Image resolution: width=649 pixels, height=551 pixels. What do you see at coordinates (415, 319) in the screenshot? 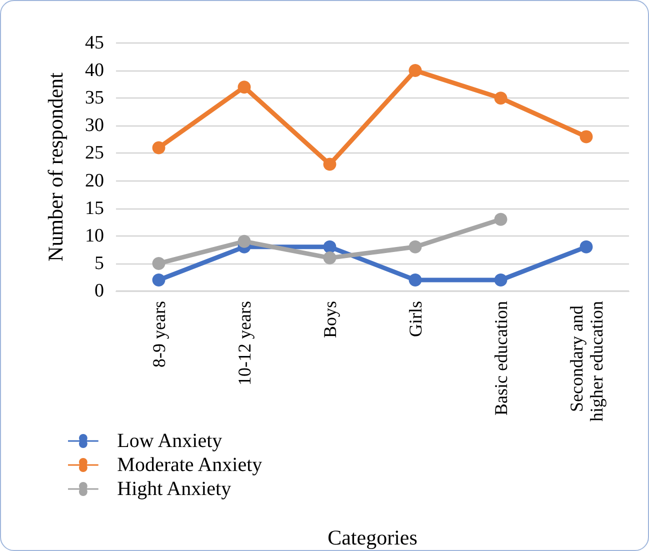
I see `x-tick-label: Girls` at bounding box center [415, 319].